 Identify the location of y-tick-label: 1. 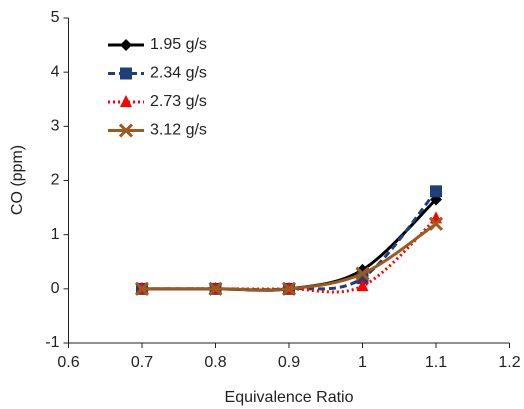
(55, 234).